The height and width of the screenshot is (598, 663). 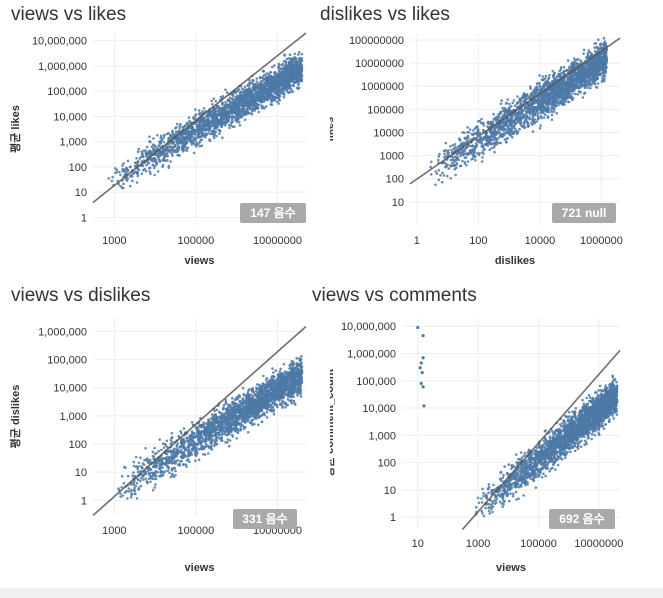 I want to click on points, so click(x=210, y=427).